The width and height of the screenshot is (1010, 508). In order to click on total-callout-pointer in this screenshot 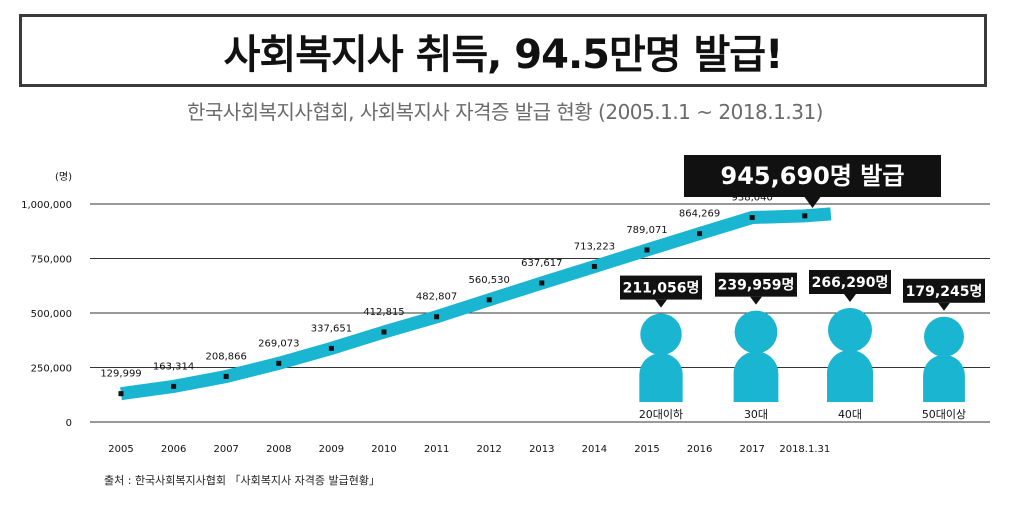, I will do `click(812, 202)`.